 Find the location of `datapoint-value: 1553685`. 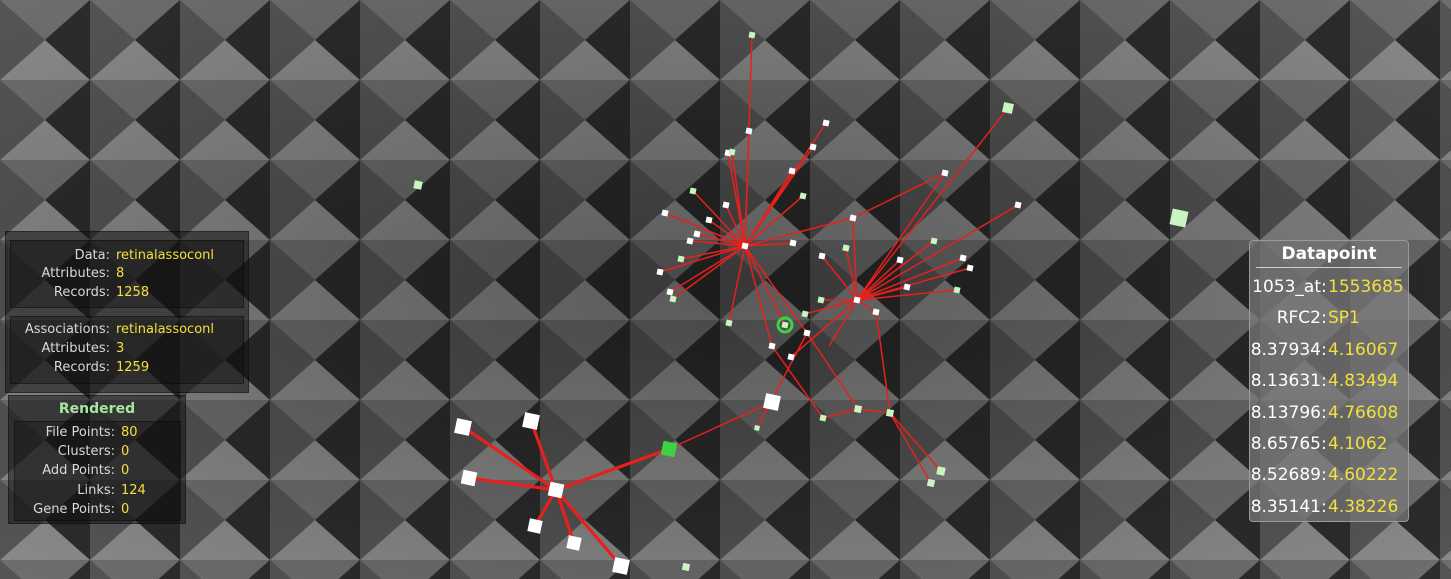

datapoint-value: 1553685 is located at coordinates (1366, 287).